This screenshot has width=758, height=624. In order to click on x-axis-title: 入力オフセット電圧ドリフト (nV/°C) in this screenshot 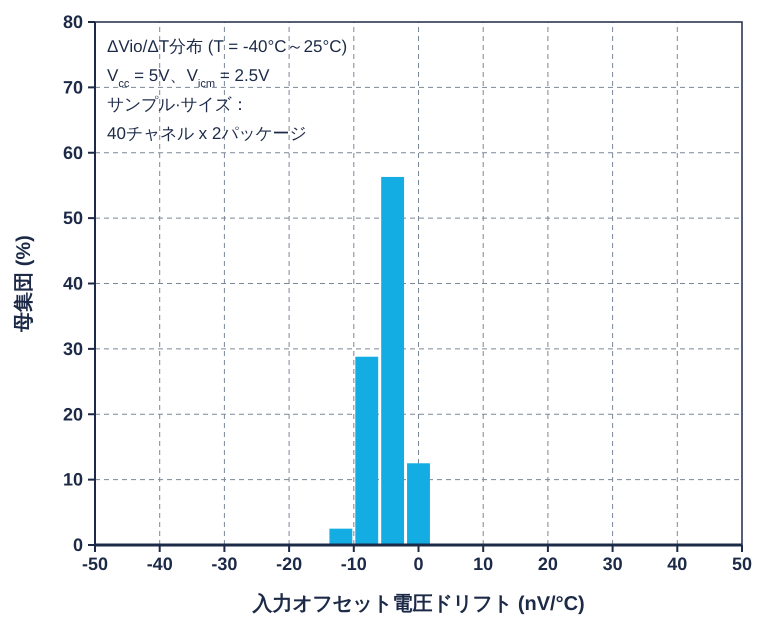, I will do `click(418, 603)`.